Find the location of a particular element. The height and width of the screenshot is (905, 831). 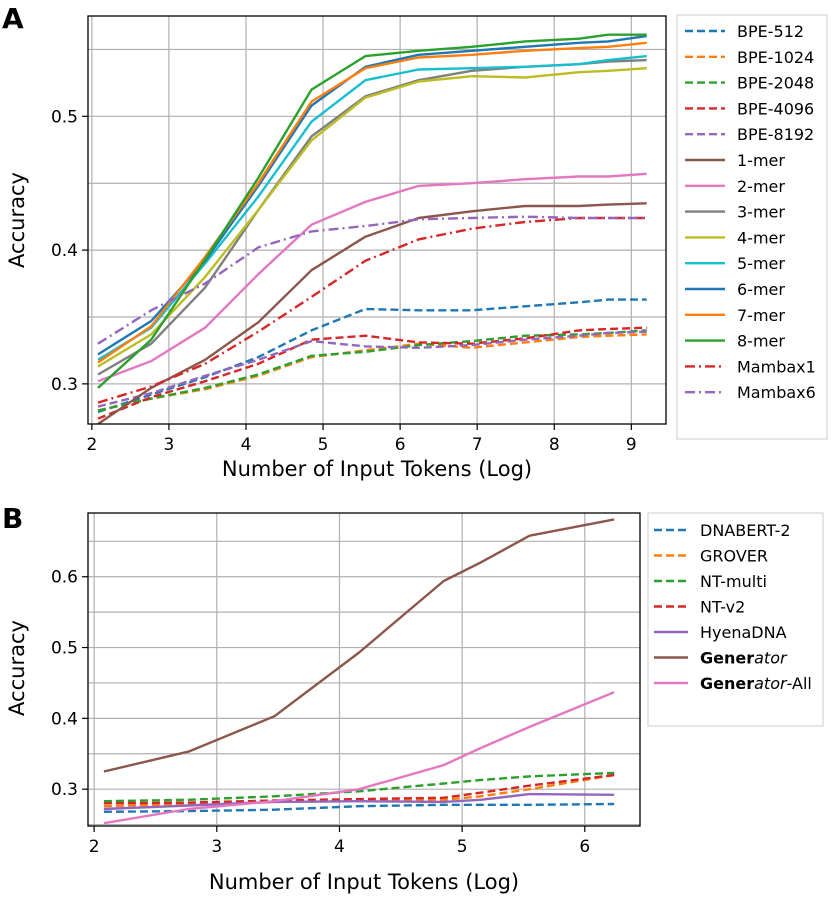

y-axis-label-b: Accuracy is located at coordinates (17, 668).